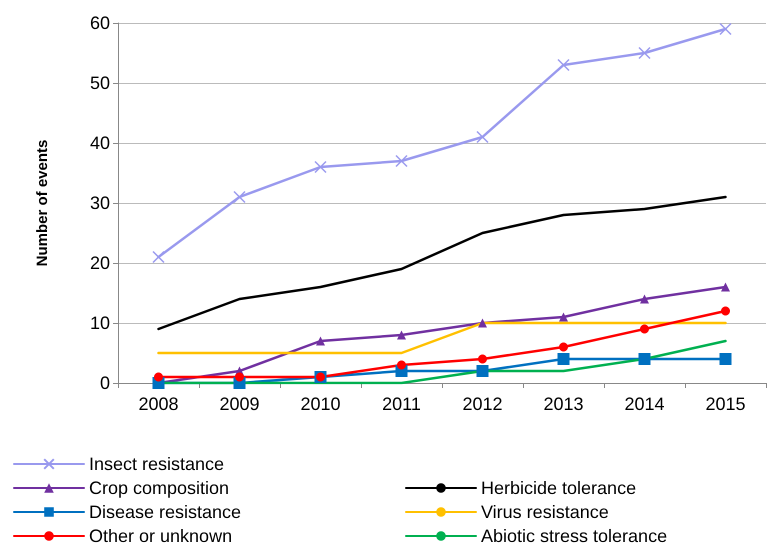 The image size is (774, 552). What do you see at coordinates (563, 404) in the screenshot?
I see `x-tick-label: 2013` at bounding box center [563, 404].